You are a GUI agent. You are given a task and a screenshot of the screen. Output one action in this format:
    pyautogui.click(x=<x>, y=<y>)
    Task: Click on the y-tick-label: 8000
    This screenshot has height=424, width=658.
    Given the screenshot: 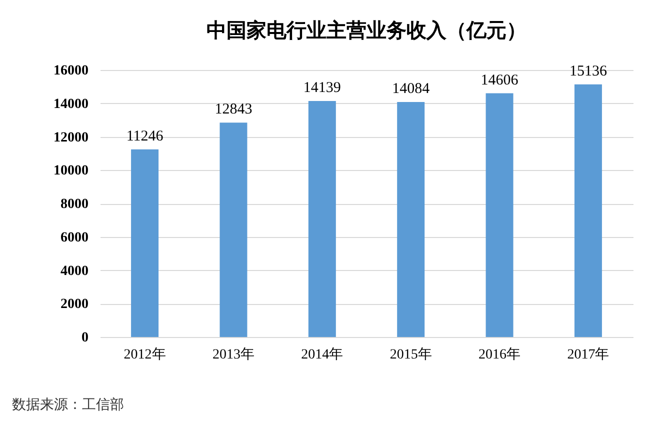 What is the action you would take?
    pyautogui.click(x=74, y=204)
    